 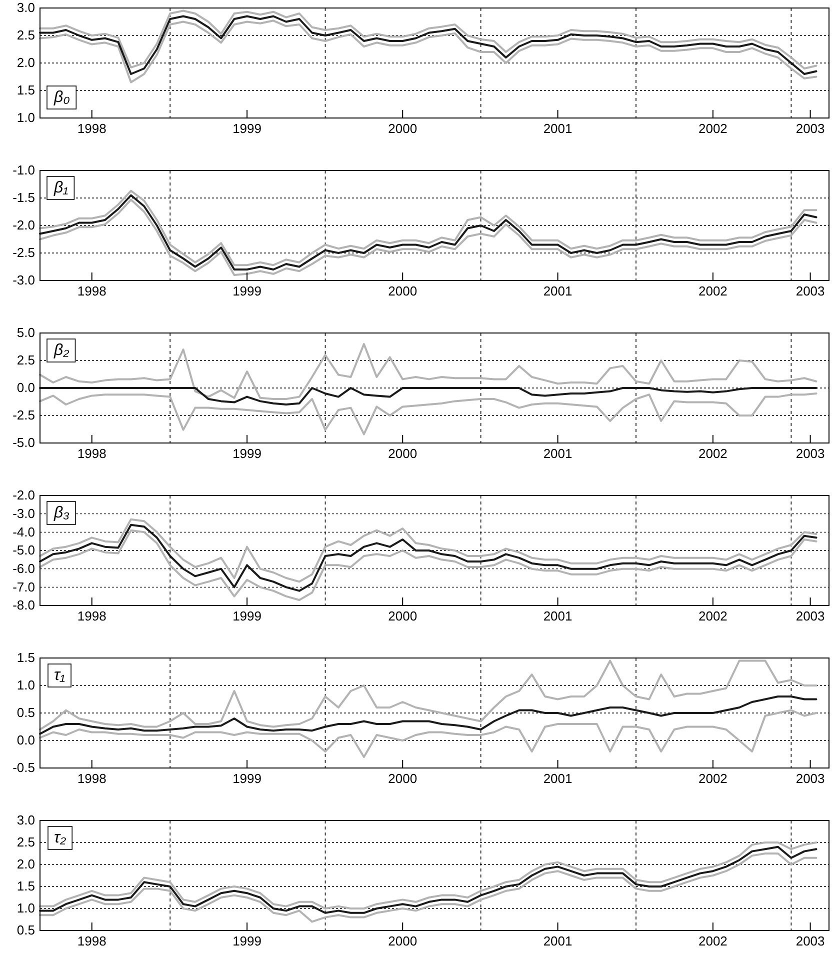 I want to click on y-tick-label: -7.0, so click(x=23, y=586).